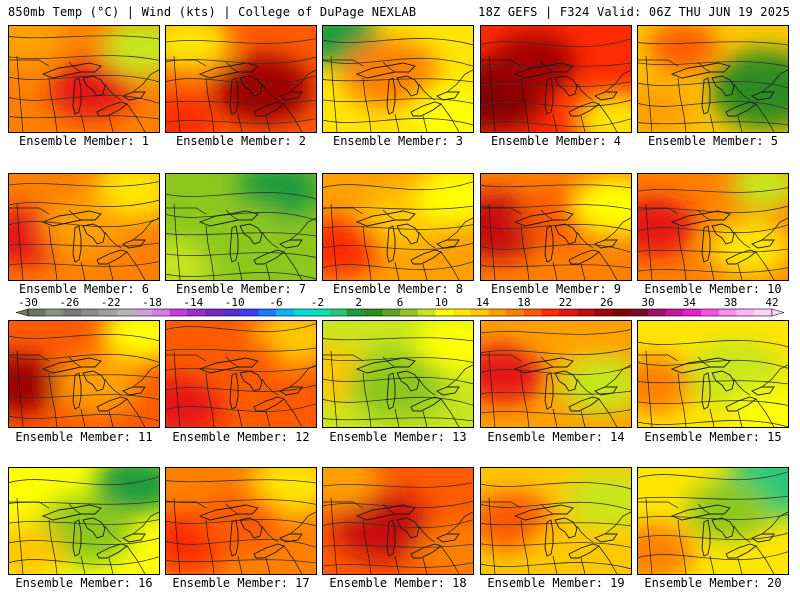 The width and height of the screenshot is (800, 600). I want to click on colorbar-tick-label: 26, so click(606, 302).